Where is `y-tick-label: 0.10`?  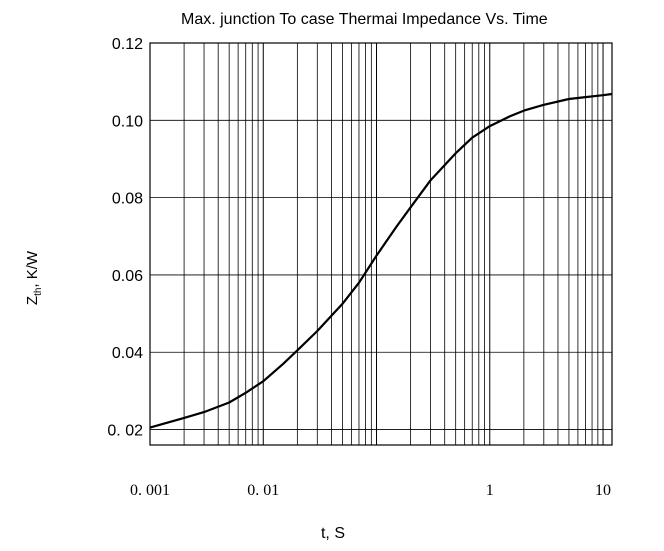
y-tick-label: 0.10 is located at coordinates (127, 121).